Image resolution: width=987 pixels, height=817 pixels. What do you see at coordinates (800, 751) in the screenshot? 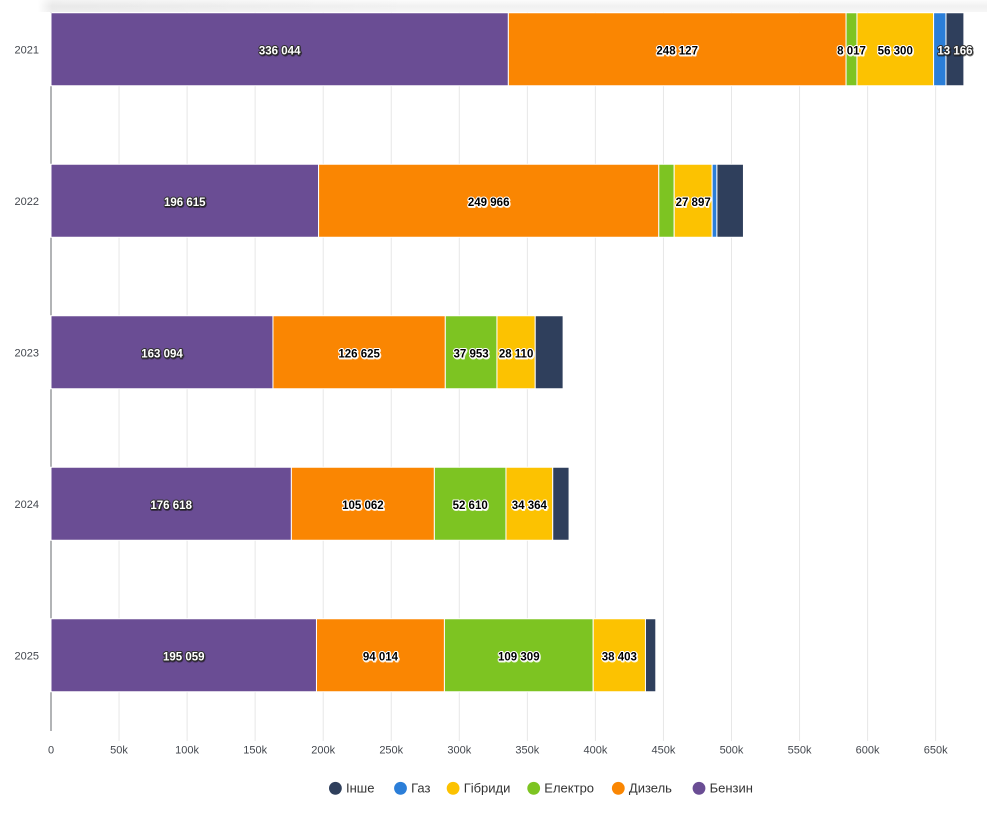
I see `svg-text: 550k` at bounding box center [800, 751].